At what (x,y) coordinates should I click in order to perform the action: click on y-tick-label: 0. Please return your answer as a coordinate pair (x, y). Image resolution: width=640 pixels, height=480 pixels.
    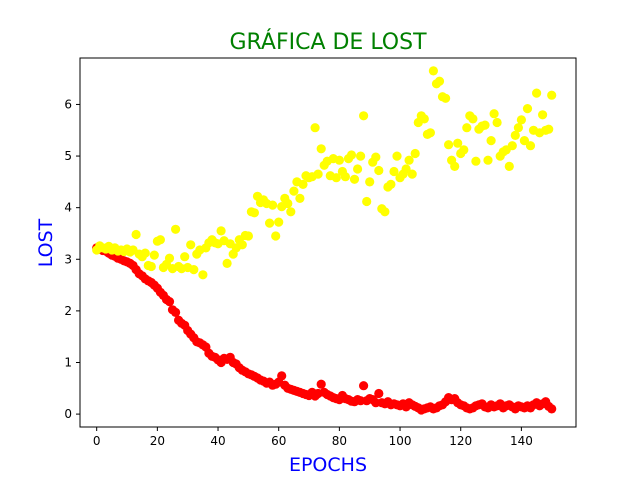
    Looking at the image, I should click on (68, 414).